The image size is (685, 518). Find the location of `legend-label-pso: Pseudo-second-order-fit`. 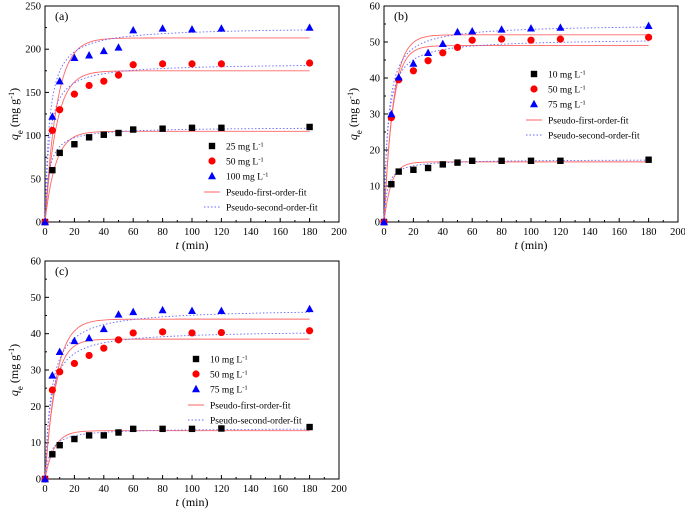

legend-label-pso: Pseudo-second-order-fit is located at coordinates (272, 208).